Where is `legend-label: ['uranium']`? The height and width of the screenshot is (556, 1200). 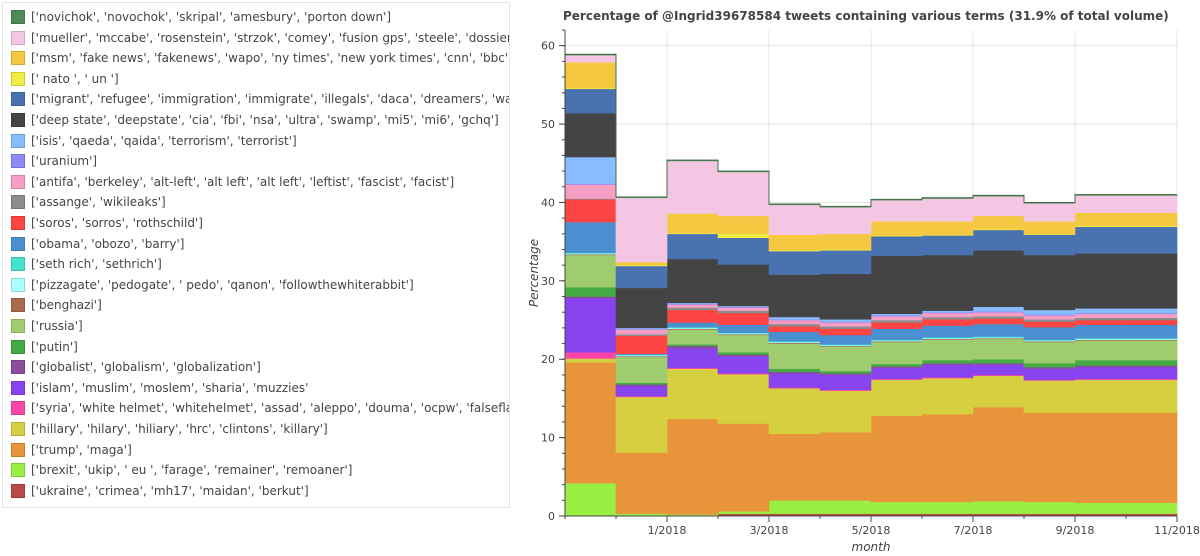 legend-label: ['uranium'] is located at coordinates (64, 161).